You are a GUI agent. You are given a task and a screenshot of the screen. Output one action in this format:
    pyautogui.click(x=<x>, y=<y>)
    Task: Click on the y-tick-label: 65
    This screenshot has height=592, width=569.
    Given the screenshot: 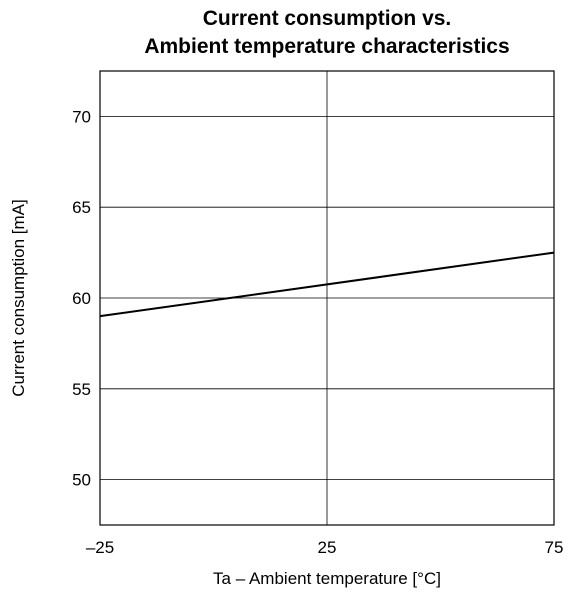 What is the action you would take?
    pyautogui.click(x=81, y=207)
    